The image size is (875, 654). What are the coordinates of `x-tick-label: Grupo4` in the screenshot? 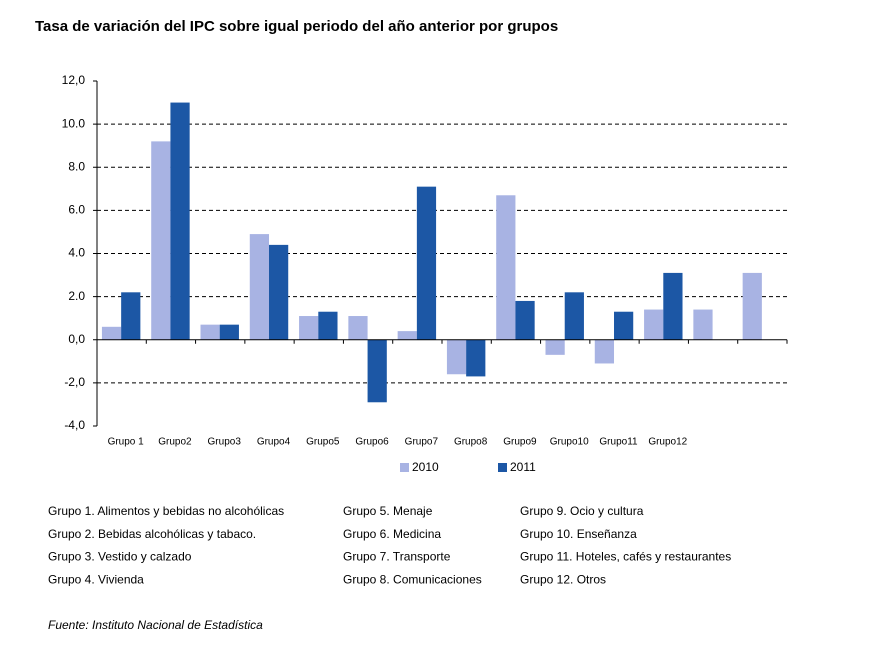 It's located at (274, 442).